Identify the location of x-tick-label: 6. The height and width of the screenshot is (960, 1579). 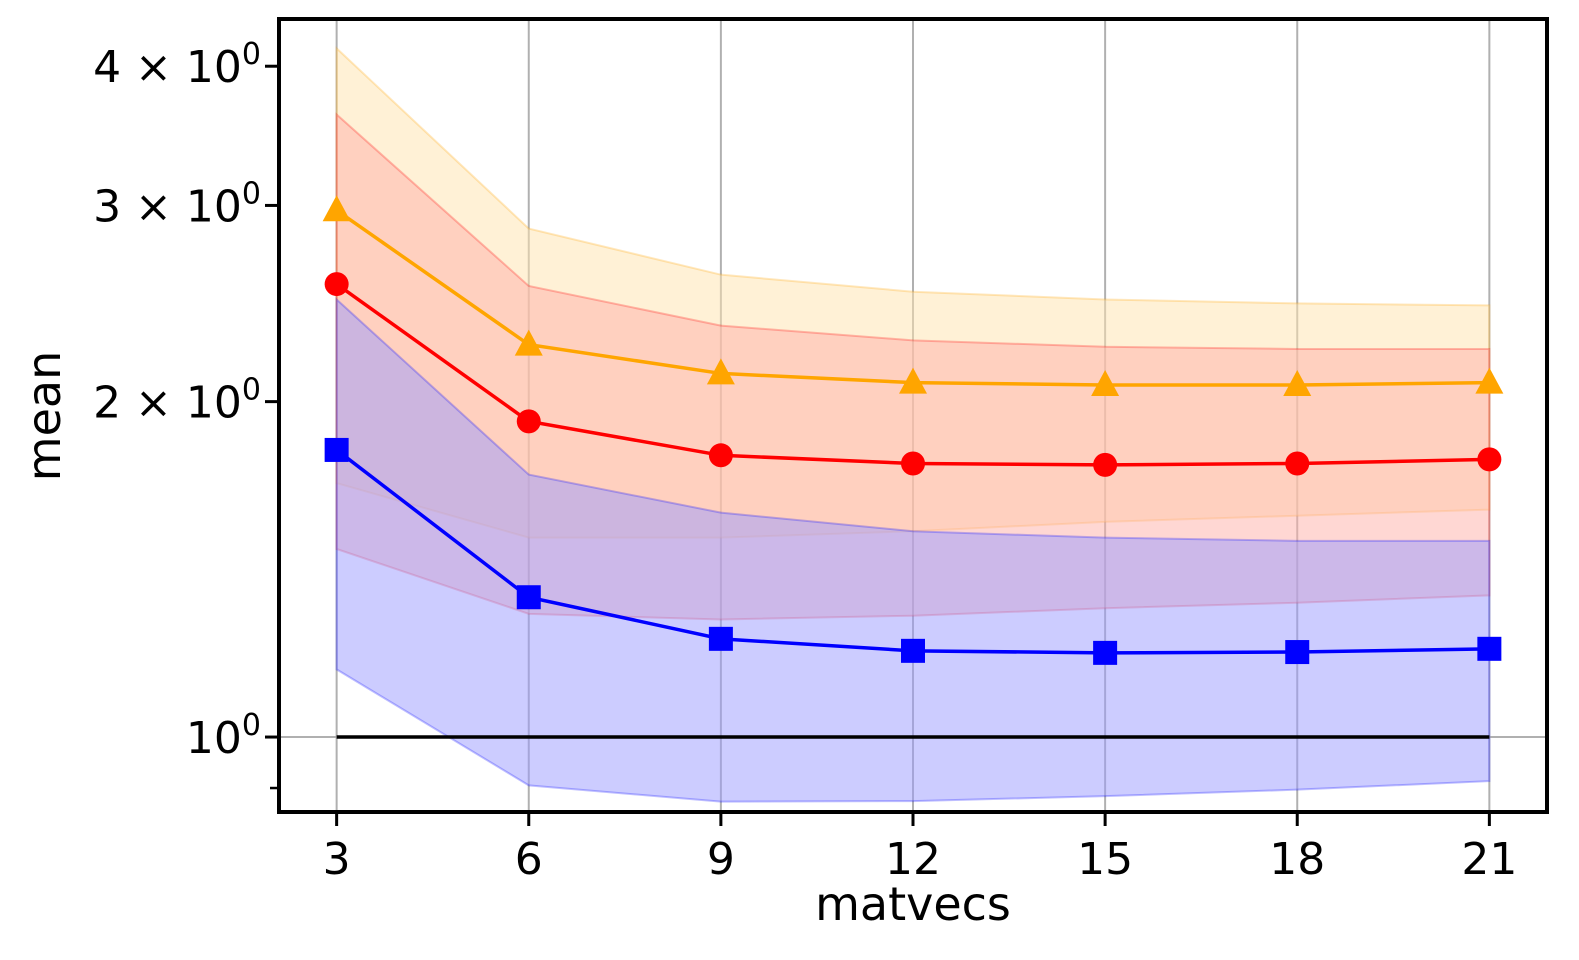
(529, 859).